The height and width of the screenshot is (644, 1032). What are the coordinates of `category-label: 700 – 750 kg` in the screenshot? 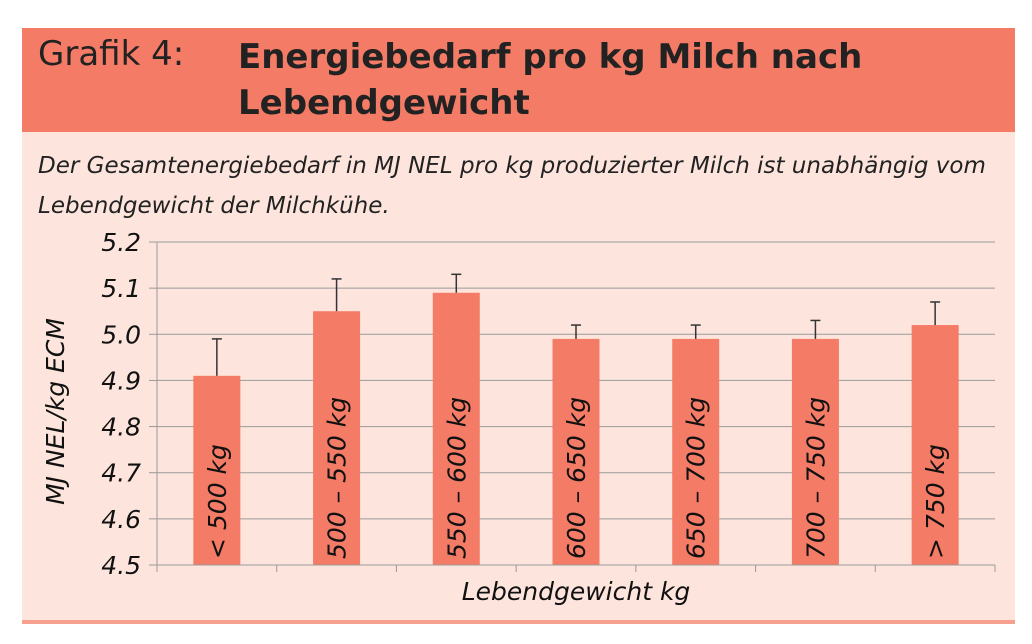 It's located at (815, 478).